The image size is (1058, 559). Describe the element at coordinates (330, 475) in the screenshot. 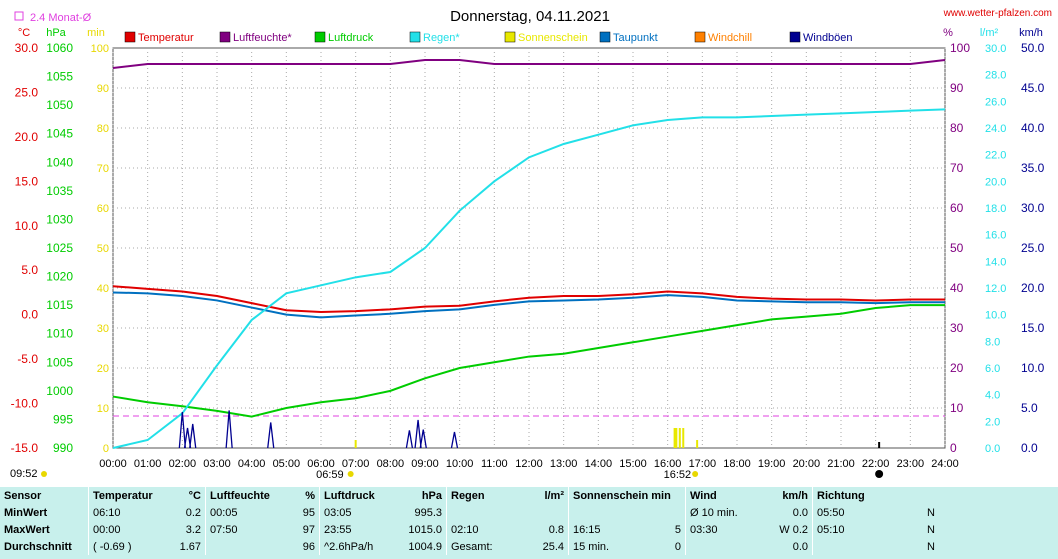

I see `sunrise-label: 06:59` at that location.